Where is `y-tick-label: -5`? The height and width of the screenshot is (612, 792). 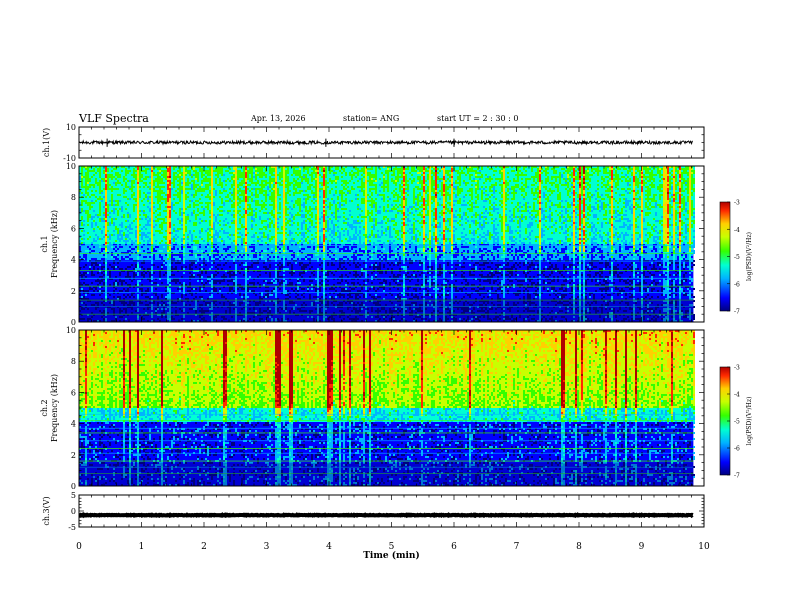
y-tick-label: -5 is located at coordinates (72, 527).